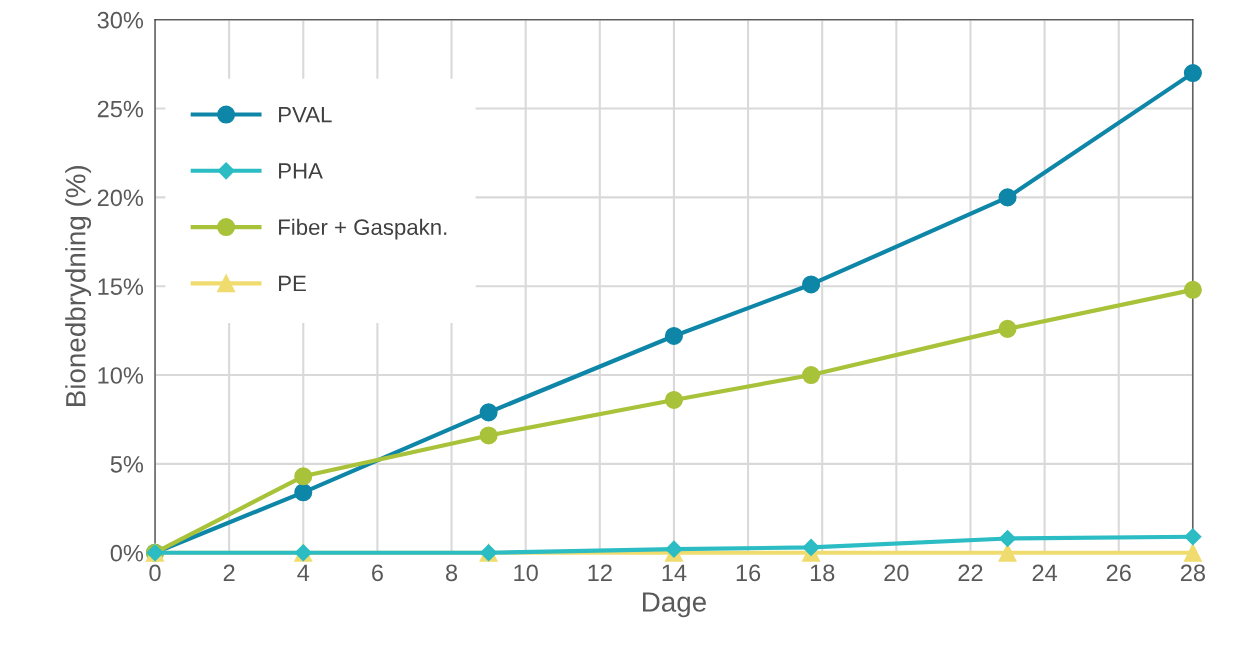 This screenshot has height=658, width=1240. Describe the element at coordinates (303, 572) in the screenshot. I see `x-tick-label: 4` at that location.